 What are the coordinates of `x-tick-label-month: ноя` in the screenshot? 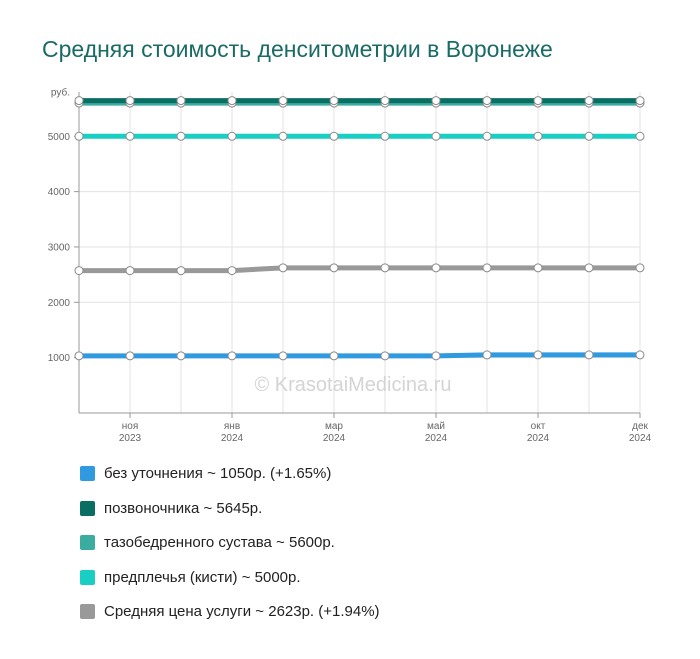 It's located at (130, 426).